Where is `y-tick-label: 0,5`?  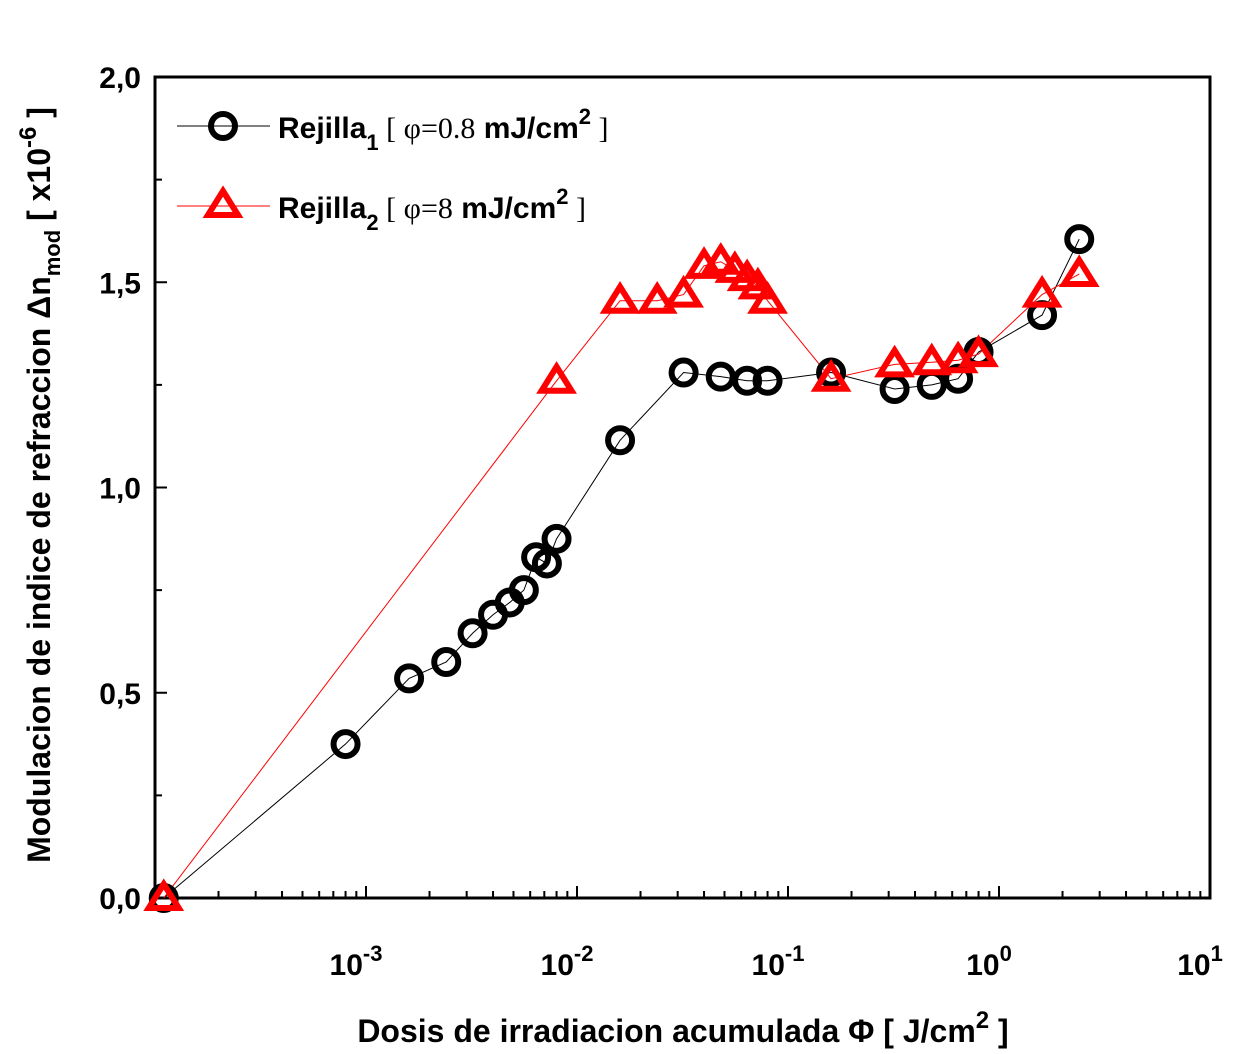
y-tick-label: 0,5 is located at coordinates (120, 694).